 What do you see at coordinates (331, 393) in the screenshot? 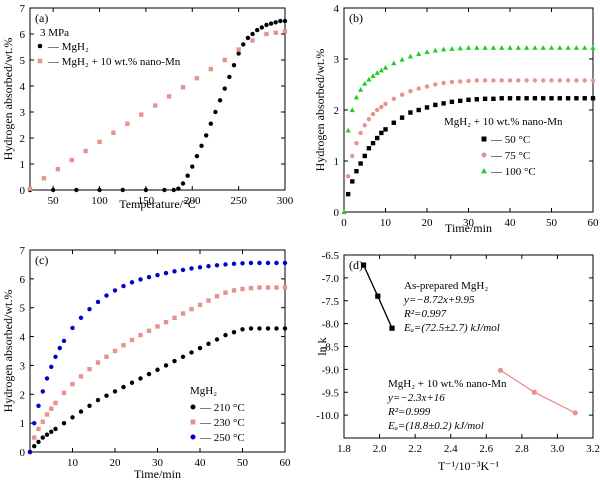
I see `y-tick-label: -9.5` at bounding box center [331, 393].